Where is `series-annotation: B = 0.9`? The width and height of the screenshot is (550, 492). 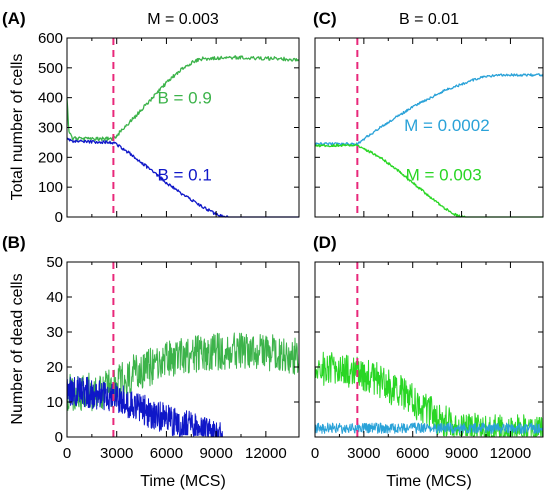
series-annotation: B = 0.9 is located at coordinates (184, 98).